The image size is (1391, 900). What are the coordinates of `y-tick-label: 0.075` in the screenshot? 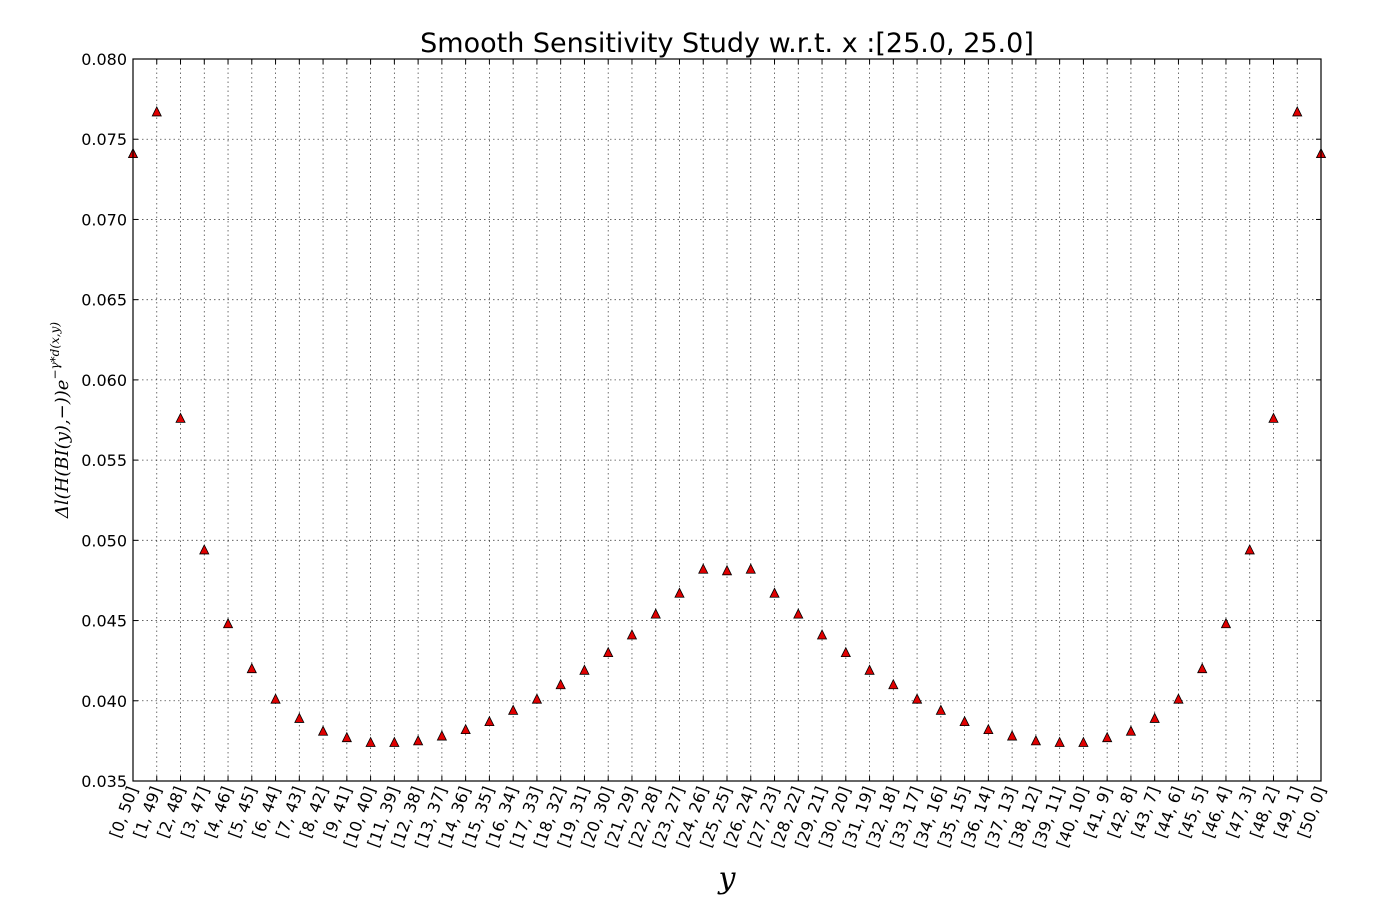 It's located at (104, 139).